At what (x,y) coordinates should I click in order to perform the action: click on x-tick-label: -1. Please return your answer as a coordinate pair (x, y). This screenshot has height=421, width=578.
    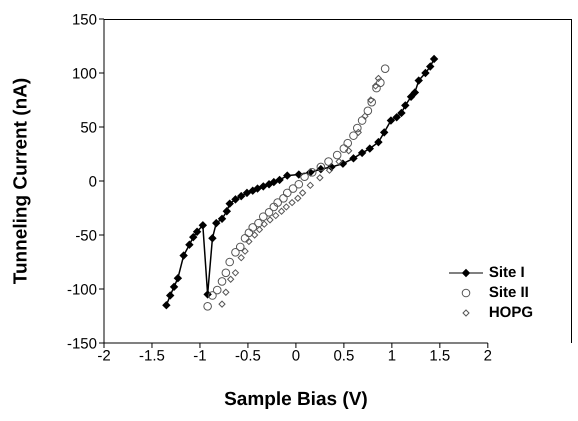
    Looking at the image, I should click on (200, 356).